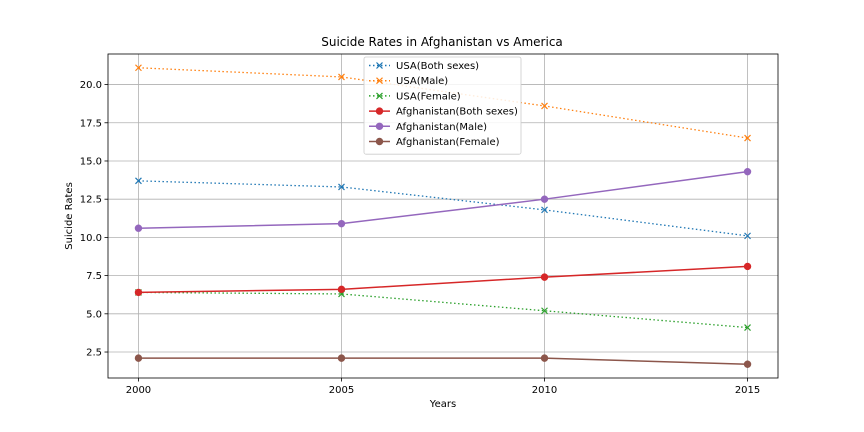 The image size is (864, 432). Describe the element at coordinates (94, 314) in the screenshot. I see `y-tick-label: 5.0` at that location.